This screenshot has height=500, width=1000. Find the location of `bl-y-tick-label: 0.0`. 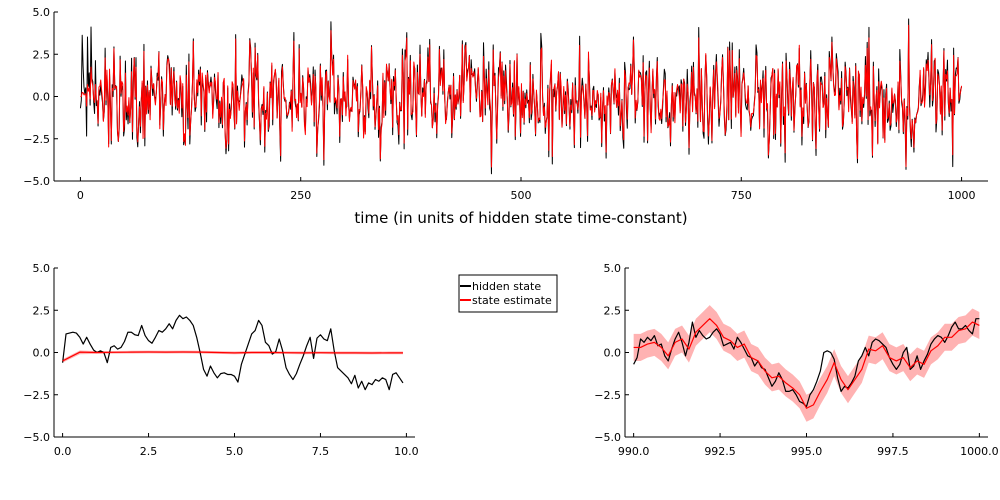

bl-y-tick-label: 0.0 is located at coordinates (42, 353).